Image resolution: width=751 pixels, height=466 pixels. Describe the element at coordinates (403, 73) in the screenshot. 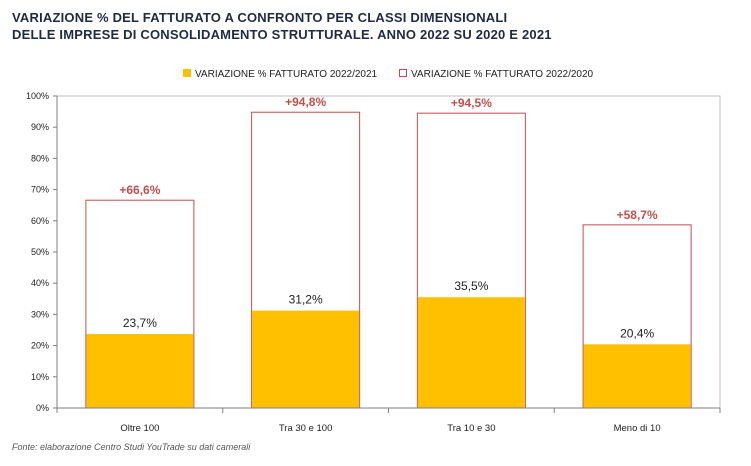

I see `legend-swatch-2022-2020` at that location.